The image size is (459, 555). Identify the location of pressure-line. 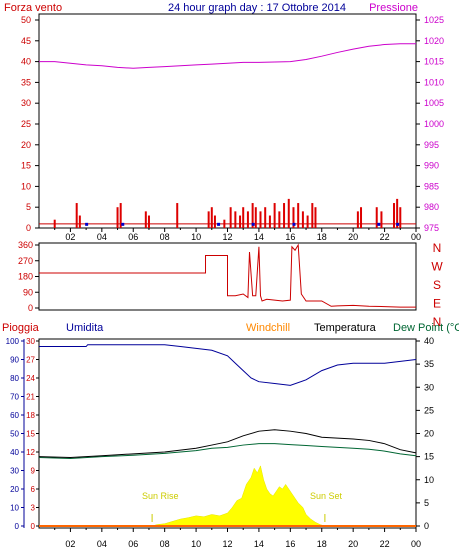
(227, 56).